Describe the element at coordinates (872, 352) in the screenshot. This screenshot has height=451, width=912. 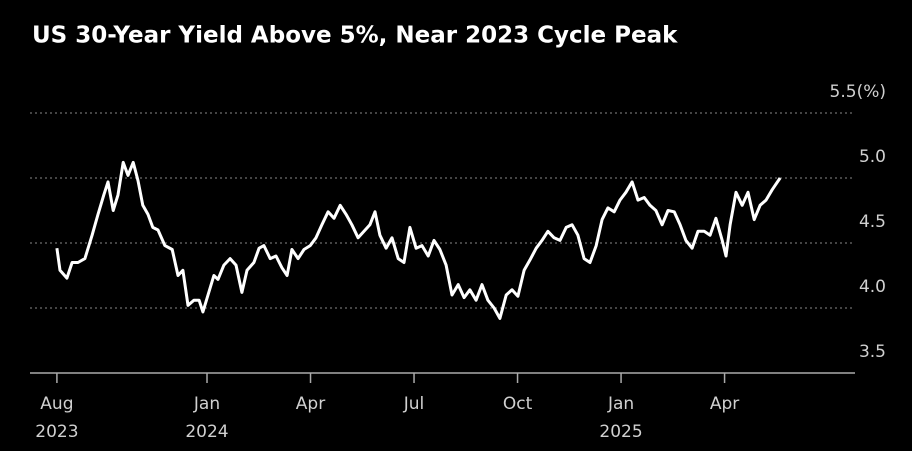
I see `y-tick-label: 3.5` at that location.